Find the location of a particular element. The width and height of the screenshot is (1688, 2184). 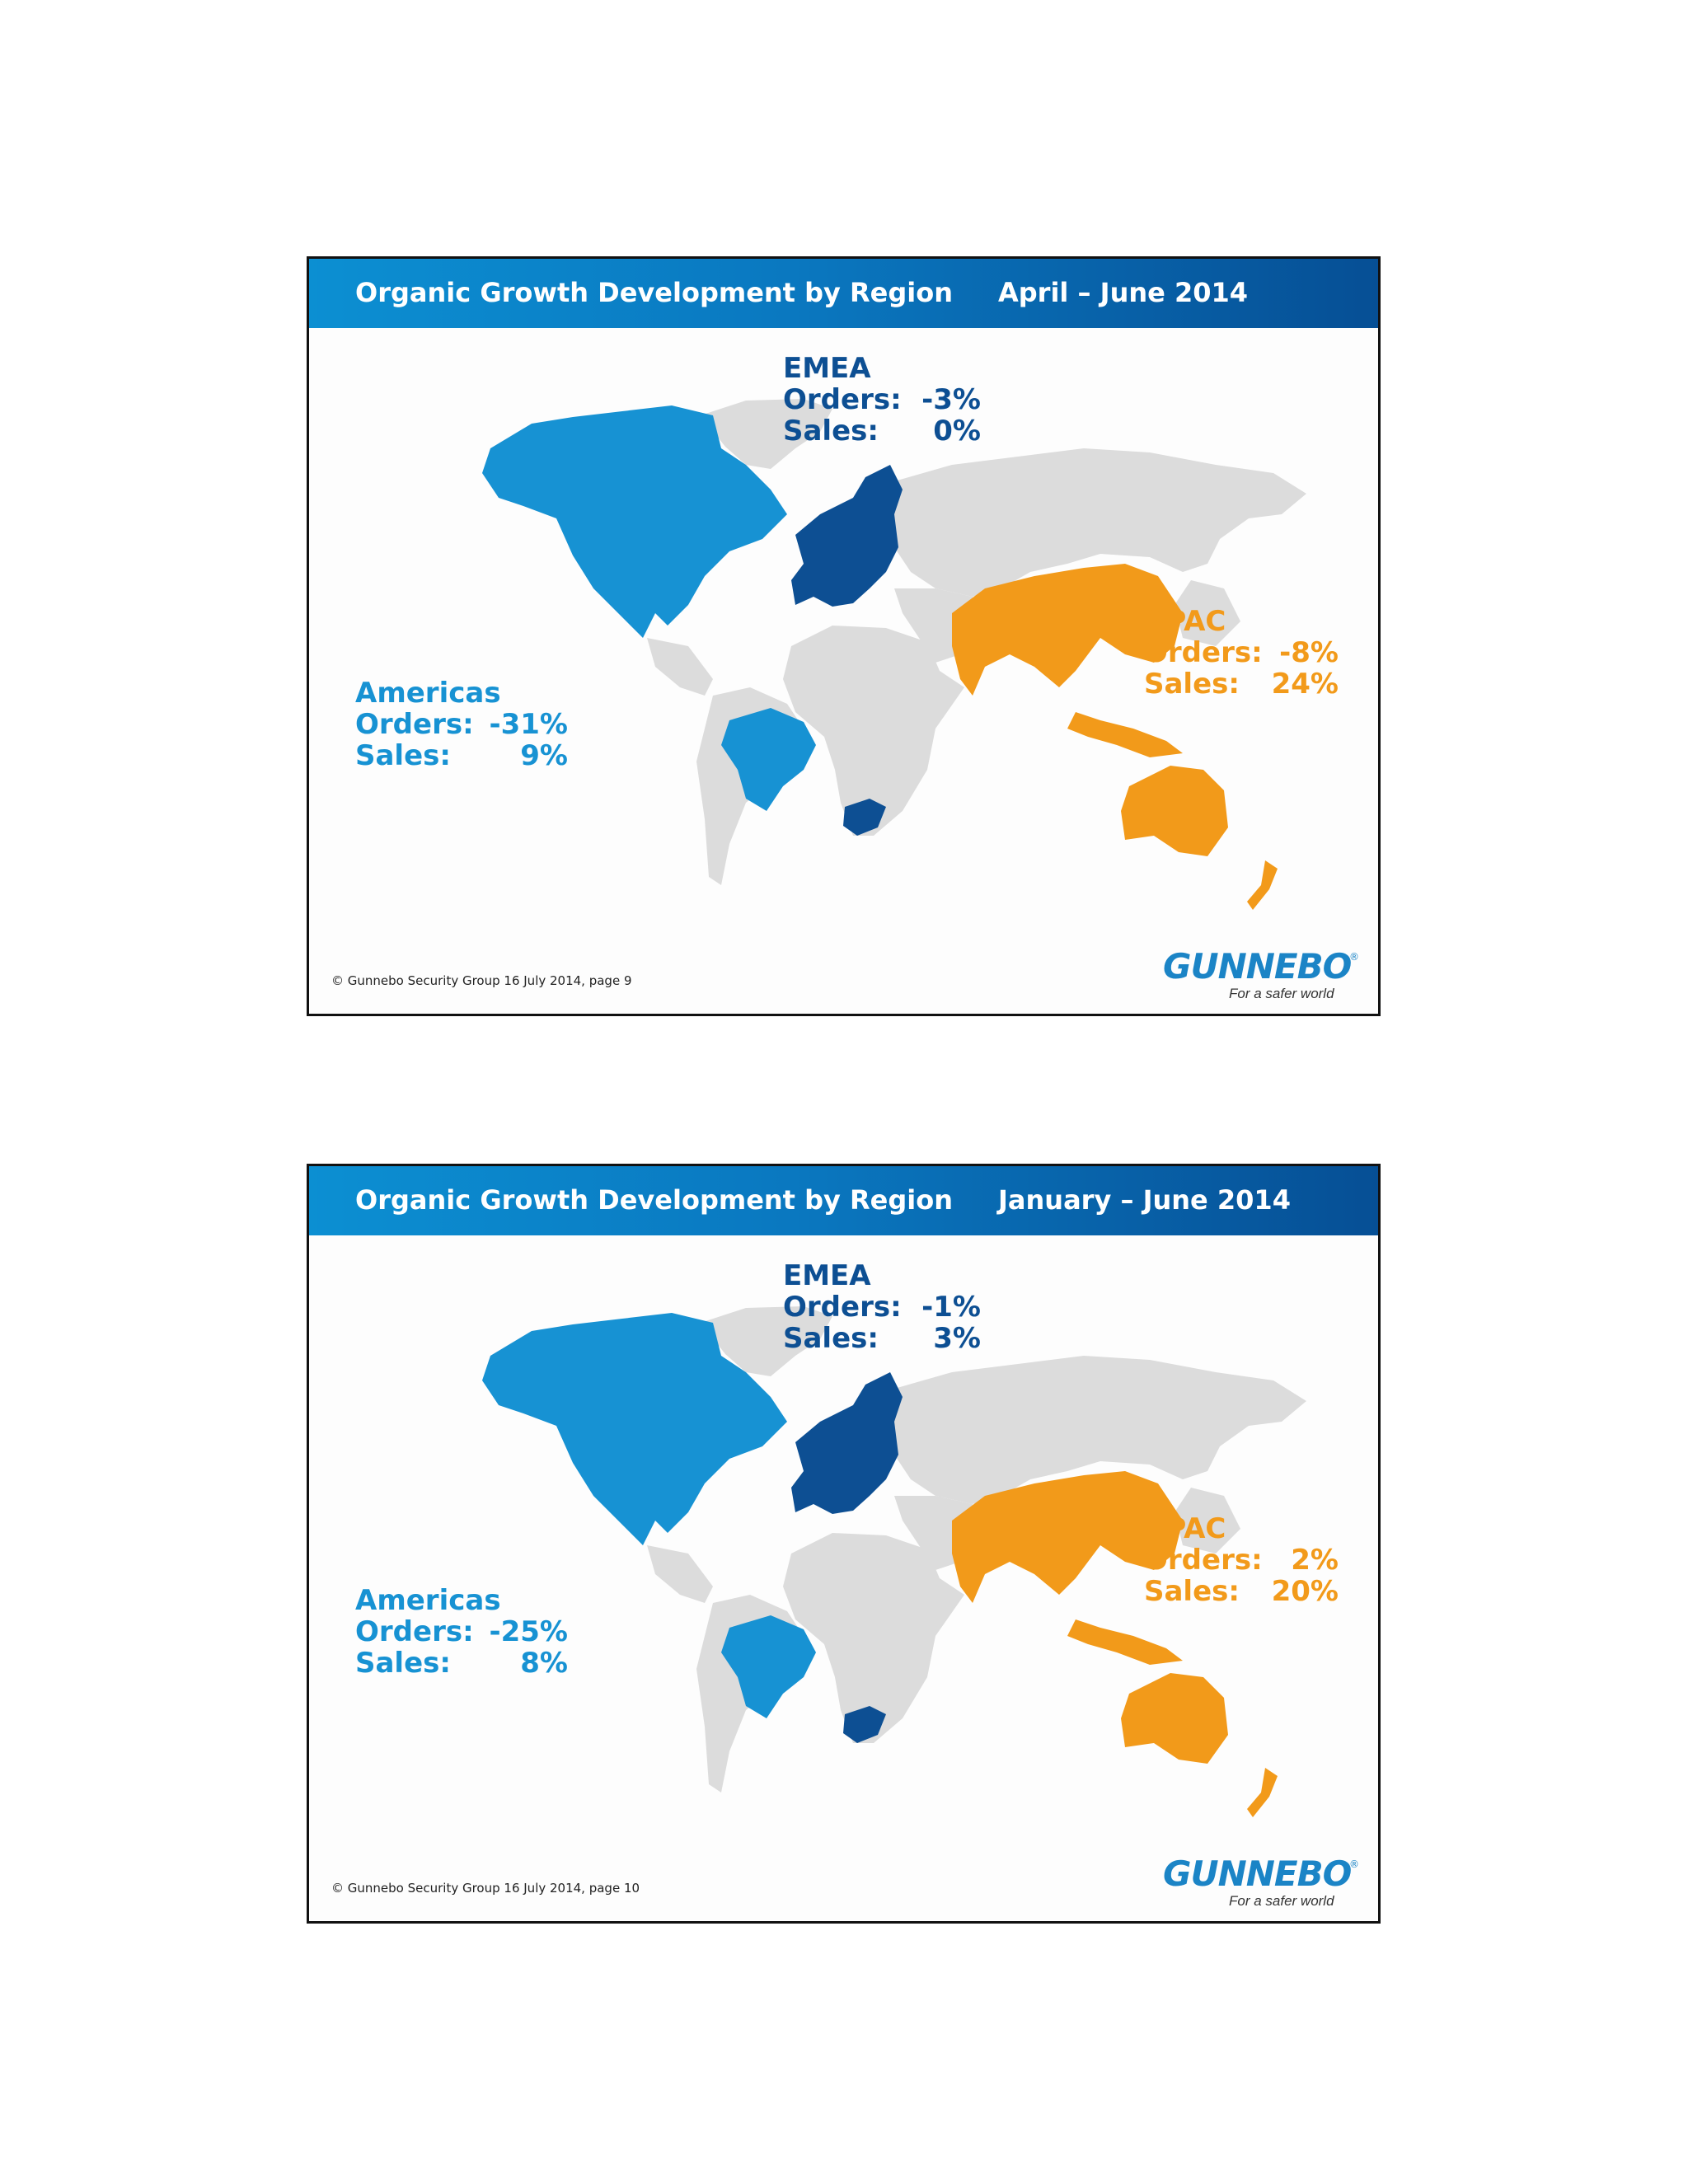

apac-sales-row: Sales: 20% is located at coordinates (1241, 1591).